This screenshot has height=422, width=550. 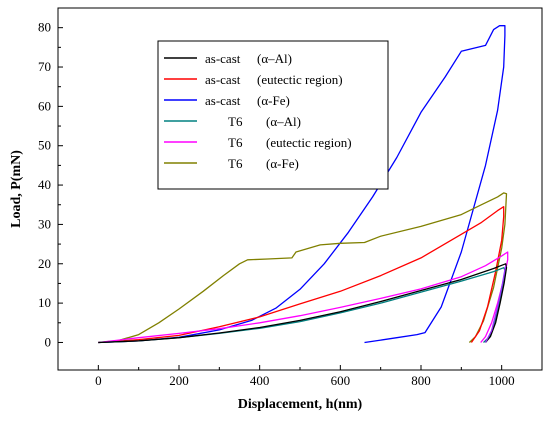 I want to click on x-tick-label: 1000, so click(x=502, y=380).